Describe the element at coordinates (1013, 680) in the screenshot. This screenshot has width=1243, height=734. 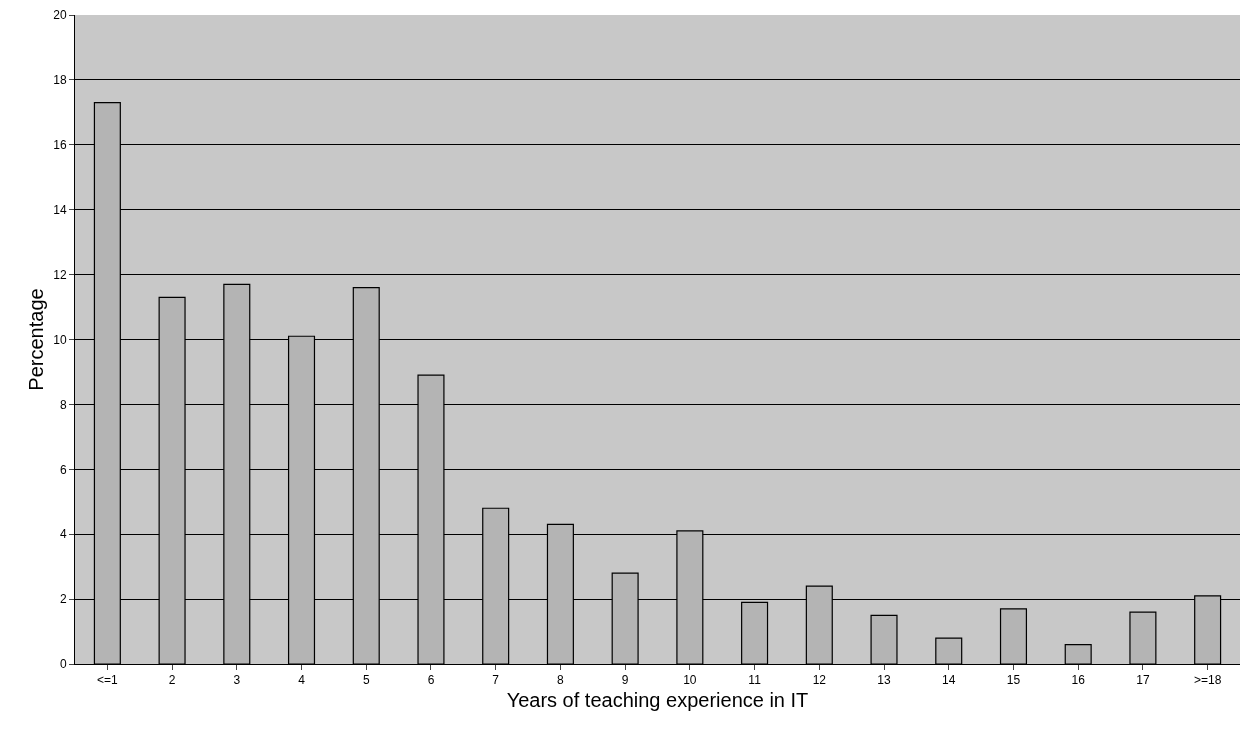
I see `x-tick-label: 15` at that location.